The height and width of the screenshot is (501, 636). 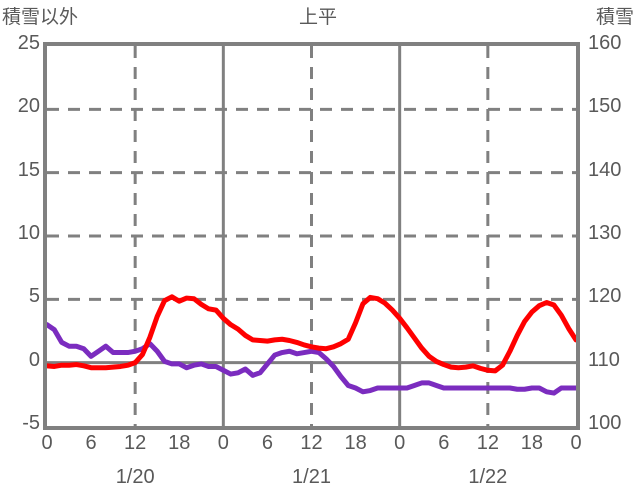 What do you see at coordinates (355, 443) in the screenshot?
I see `x-tick-7: 18` at bounding box center [355, 443].